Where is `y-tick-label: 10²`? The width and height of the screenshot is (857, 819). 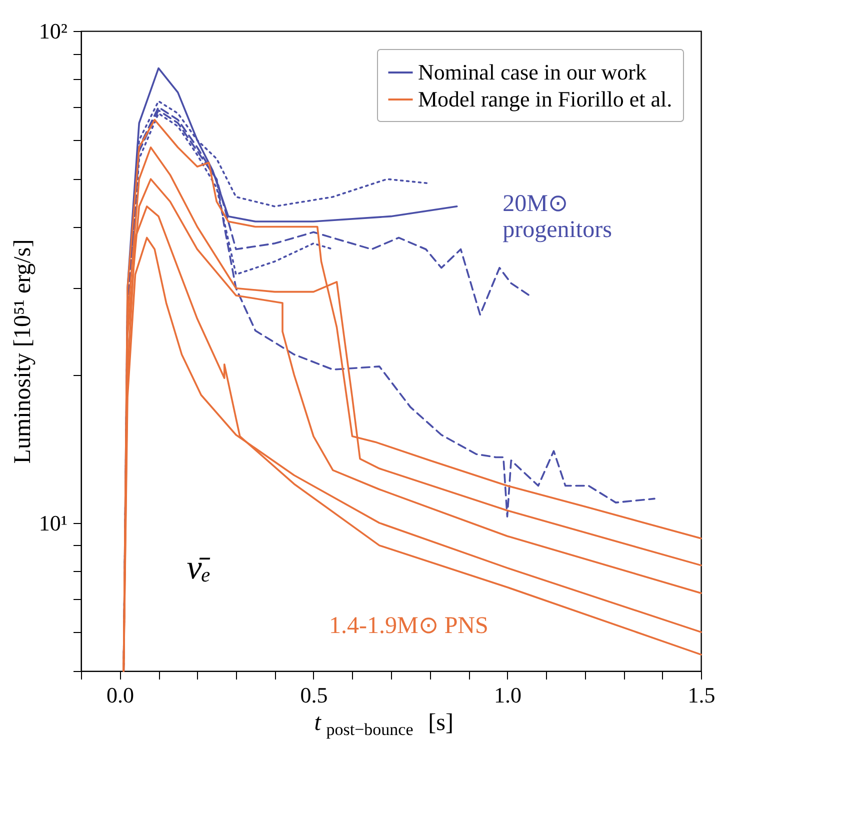 y-tick-label: 10² is located at coordinates (53, 31).